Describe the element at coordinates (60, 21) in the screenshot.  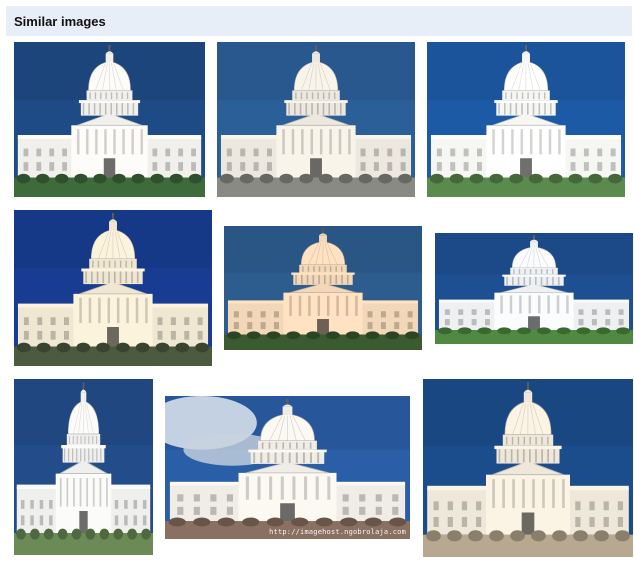
I see `section-title: Similar images` at that location.